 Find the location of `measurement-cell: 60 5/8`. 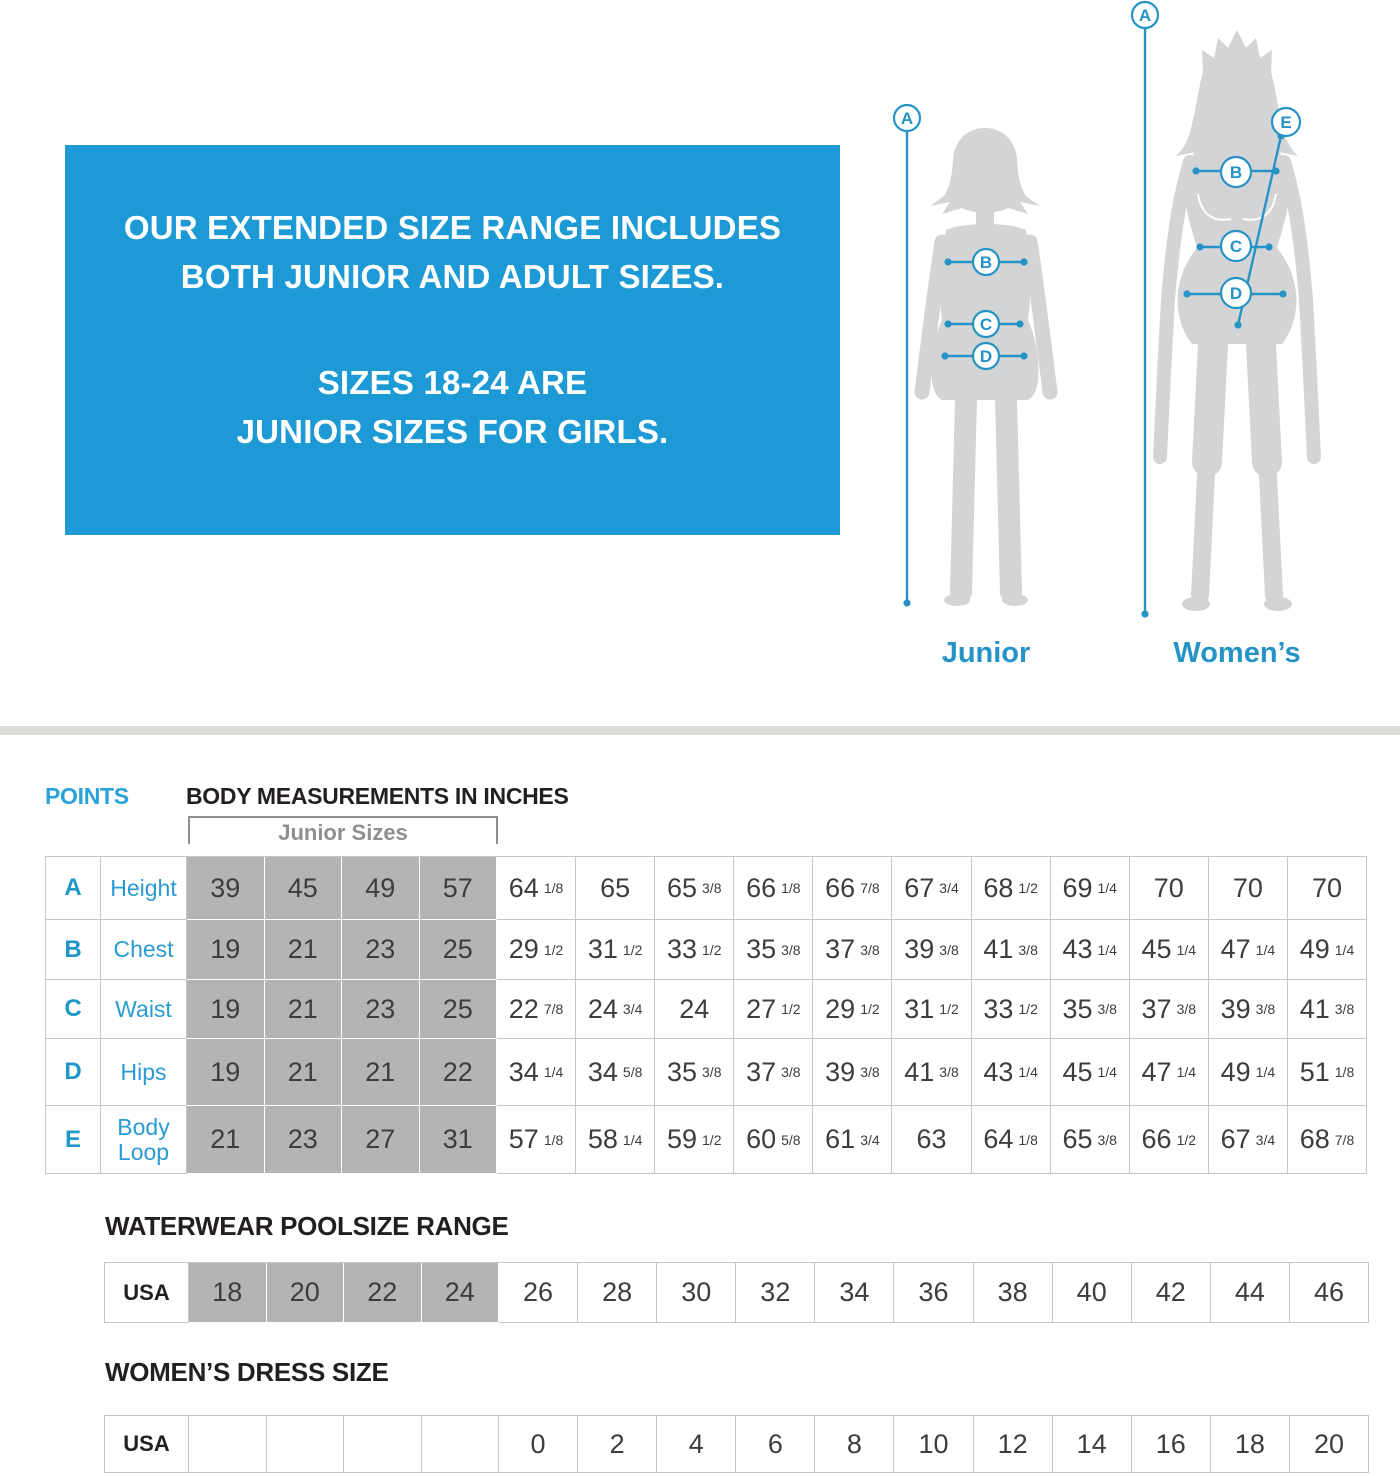

measurement-cell: 60 5/8 is located at coordinates (774, 1140).